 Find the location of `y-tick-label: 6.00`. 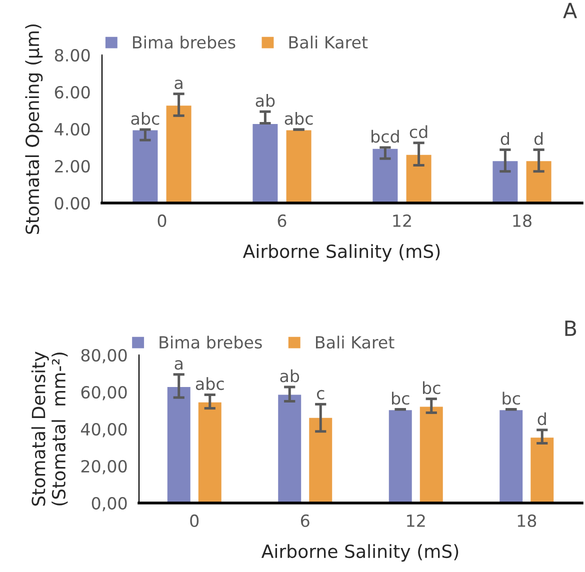

y-tick-label: 6.00 is located at coordinates (72, 92).